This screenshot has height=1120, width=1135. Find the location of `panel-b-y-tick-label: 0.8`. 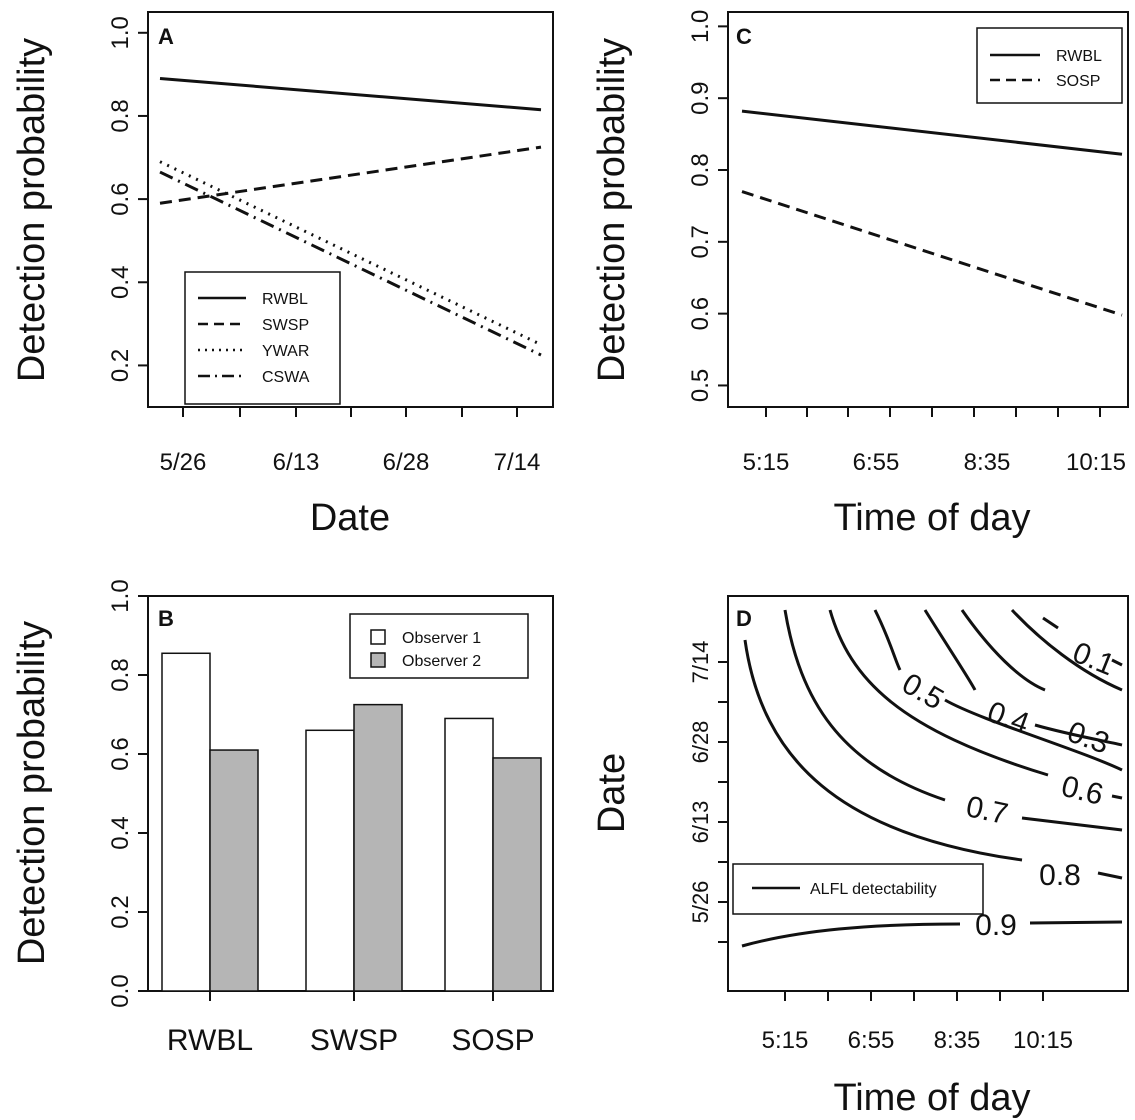

panel-b-y-tick-label: 0.8 is located at coordinates (120, 674).